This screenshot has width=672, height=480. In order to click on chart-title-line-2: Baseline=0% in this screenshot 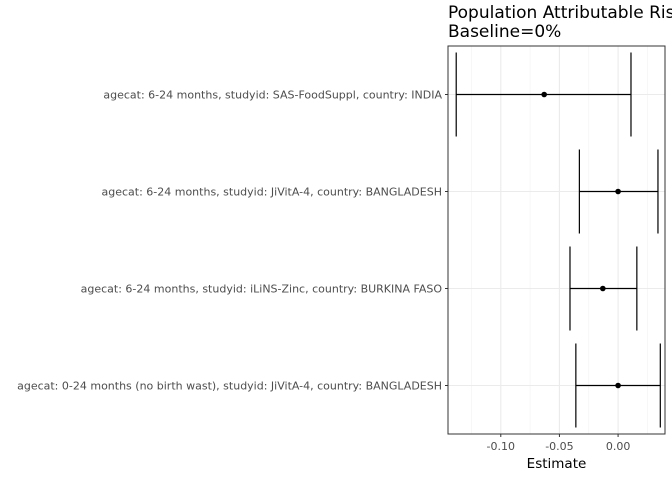, I will do `click(505, 32)`.